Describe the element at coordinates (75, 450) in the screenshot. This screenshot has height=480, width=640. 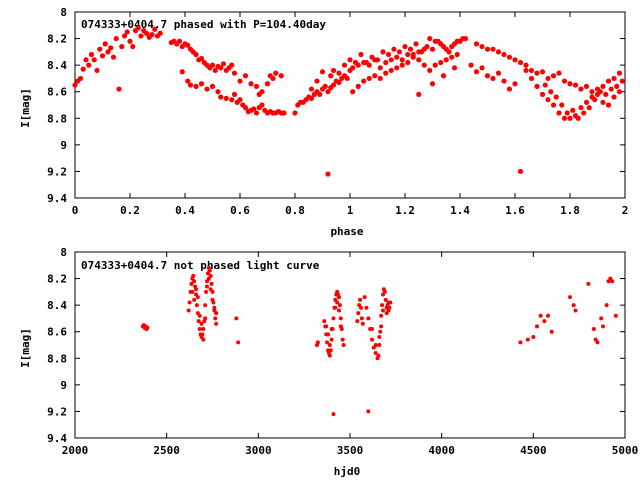
I see `unphased-x-tick-label: 2000` at that location.